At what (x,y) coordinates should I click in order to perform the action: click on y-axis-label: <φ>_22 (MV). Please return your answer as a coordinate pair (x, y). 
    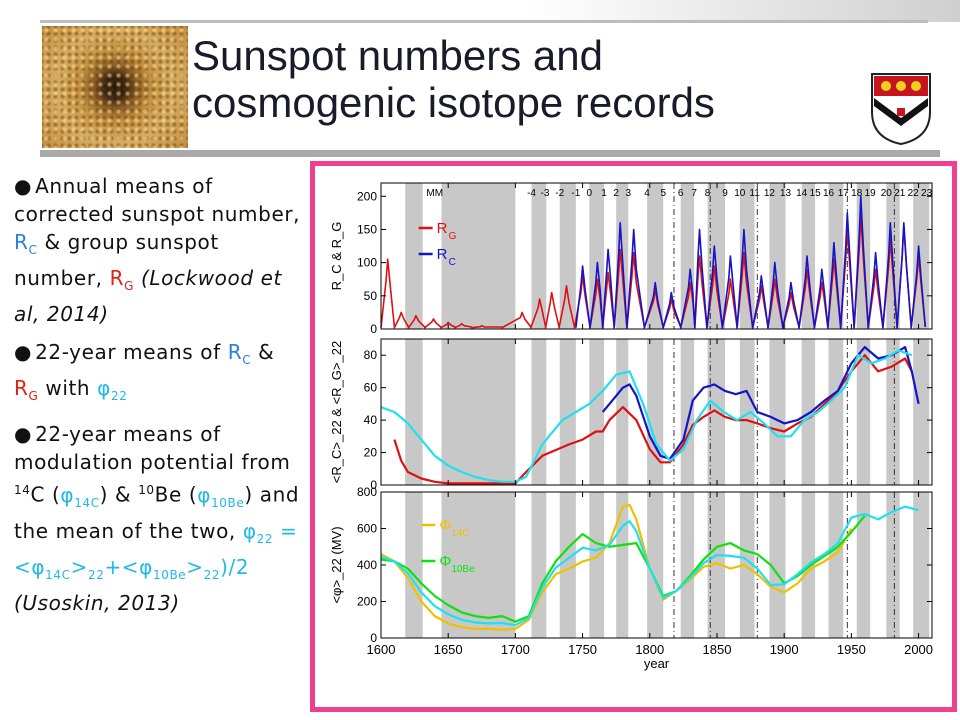
    Looking at the image, I should click on (336, 564).